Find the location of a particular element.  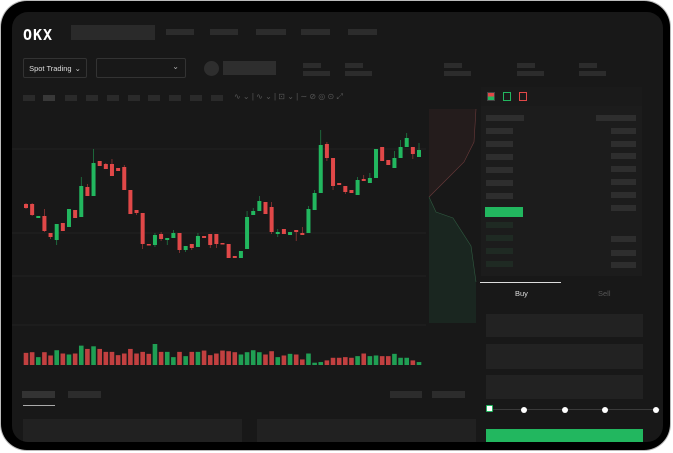

spot-trading-button: Spot Trading ⌄ is located at coordinates (55, 68).